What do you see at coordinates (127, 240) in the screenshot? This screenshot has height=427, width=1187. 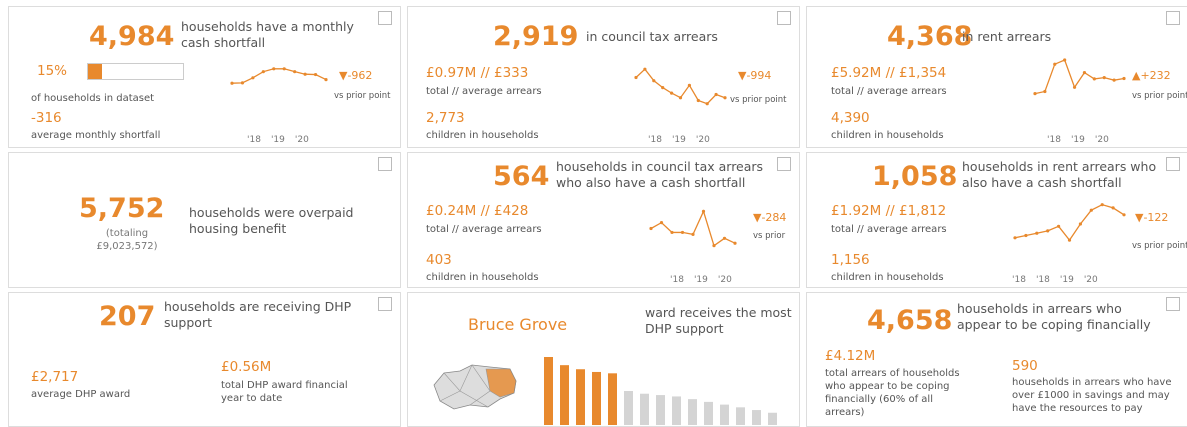 I see `caption: (totaling £9,023,572)` at bounding box center [127, 240].